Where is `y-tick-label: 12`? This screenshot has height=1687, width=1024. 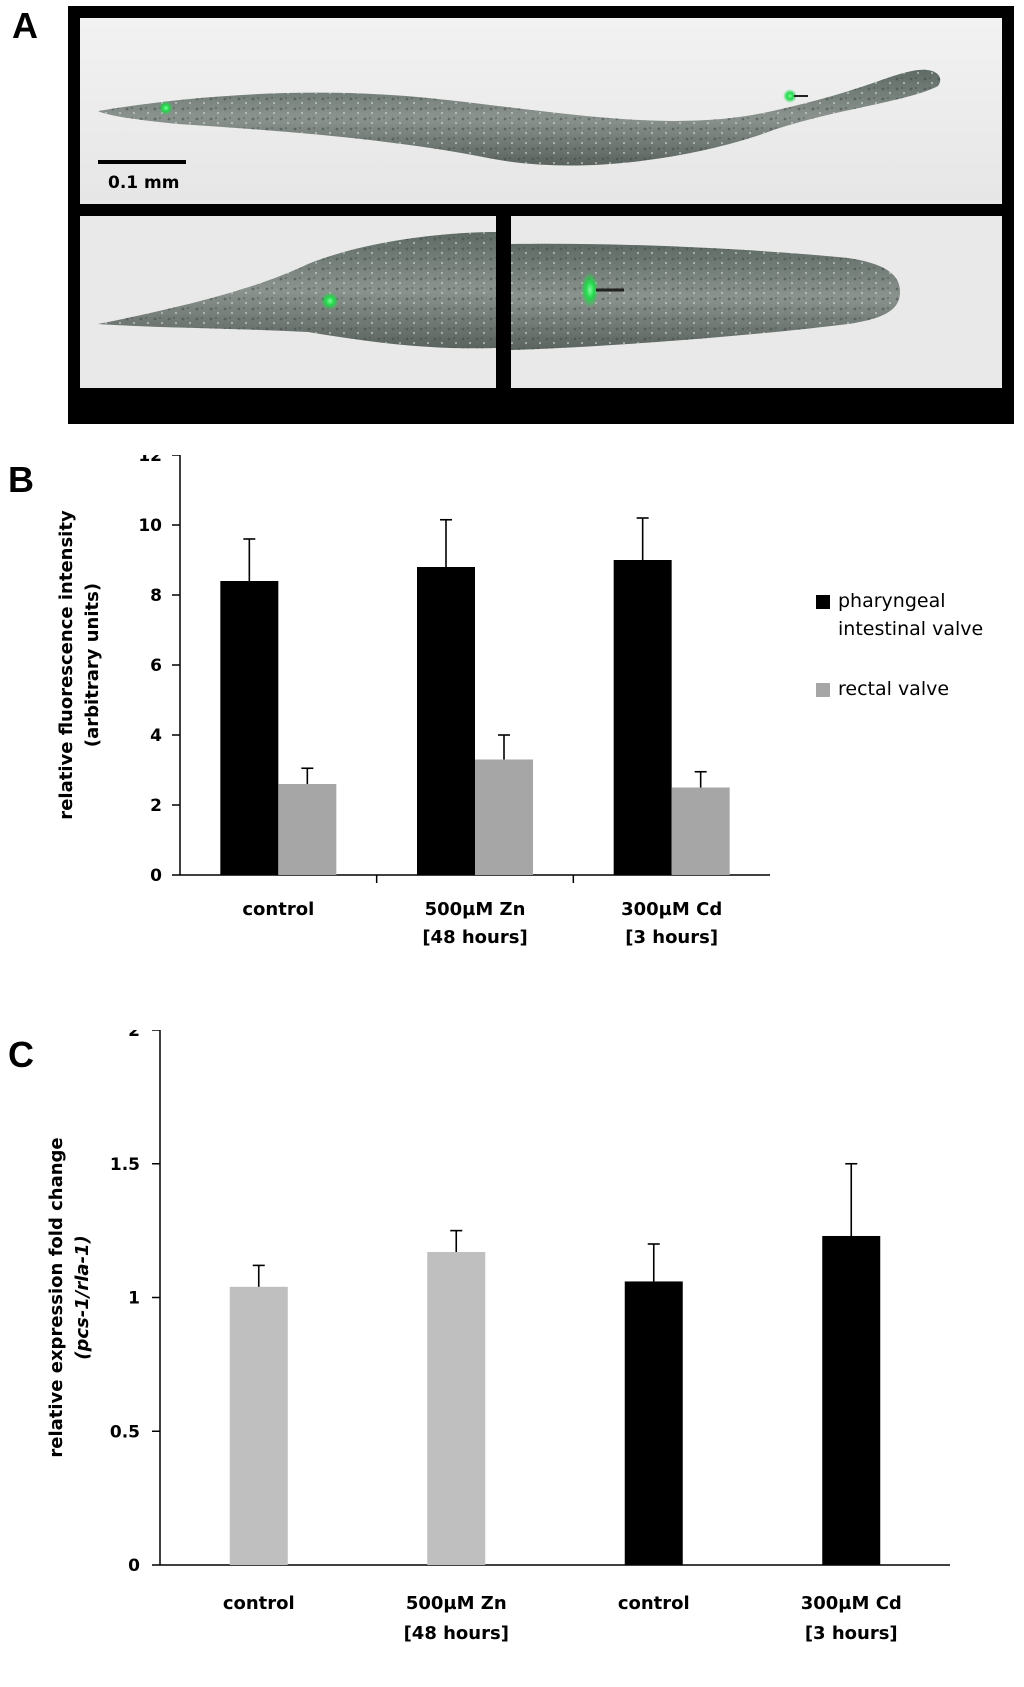 y-tick-label: 12 is located at coordinates (150, 460).